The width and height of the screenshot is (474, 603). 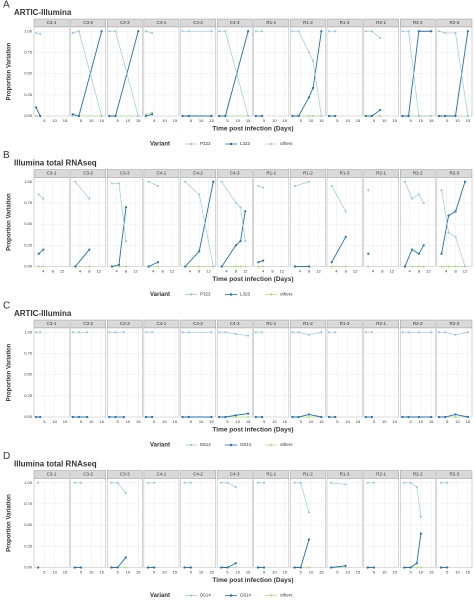 What do you see at coordinates (10, 222) in the screenshot?
I see `y-axis-label: Proportion Variation` at bounding box center [10, 222].